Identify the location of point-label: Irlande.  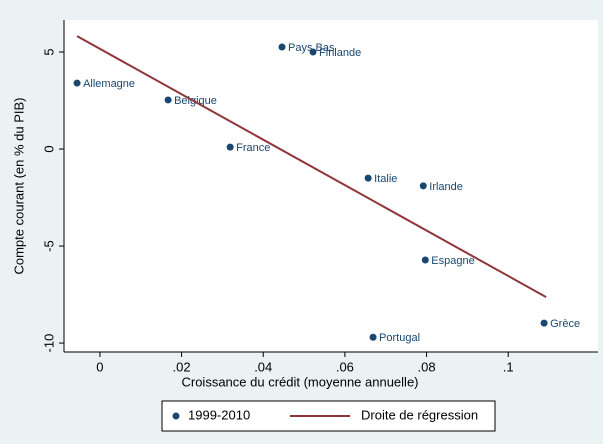
(446, 187).